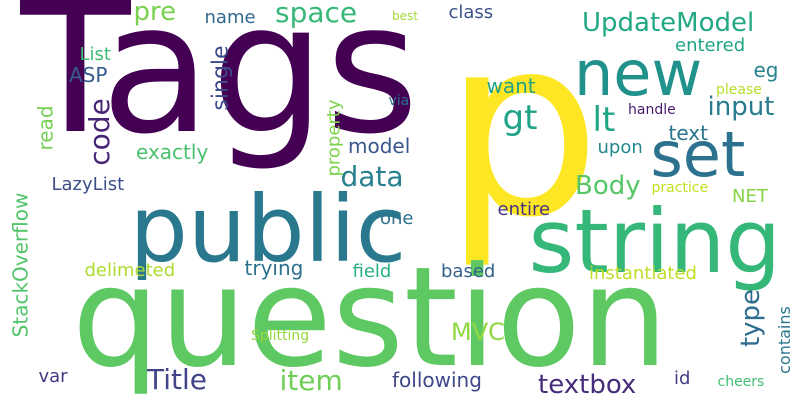 The width and height of the screenshot is (800, 400). What do you see at coordinates (397, 218) in the screenshot?
I see `word-one: one` at bounding box center [397, 218].